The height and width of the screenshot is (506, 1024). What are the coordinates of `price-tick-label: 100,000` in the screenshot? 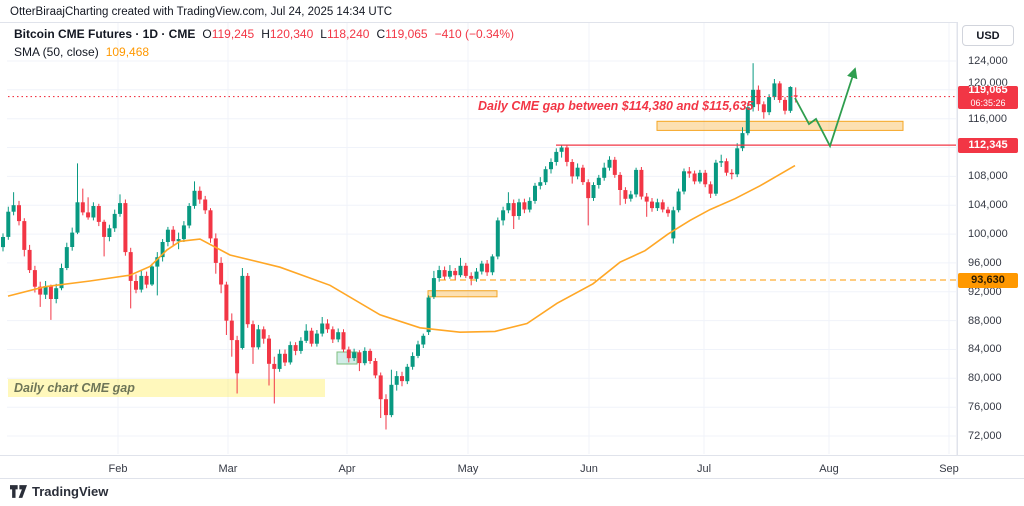 It's located at (988, 234).